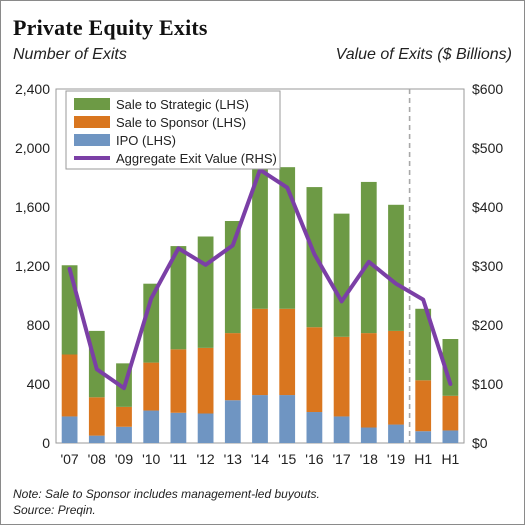  What do you see at coordinates (110, 27) in the screenshot?
I see `chart-title: Private Equity Exits` at bounding box center [110, 27].